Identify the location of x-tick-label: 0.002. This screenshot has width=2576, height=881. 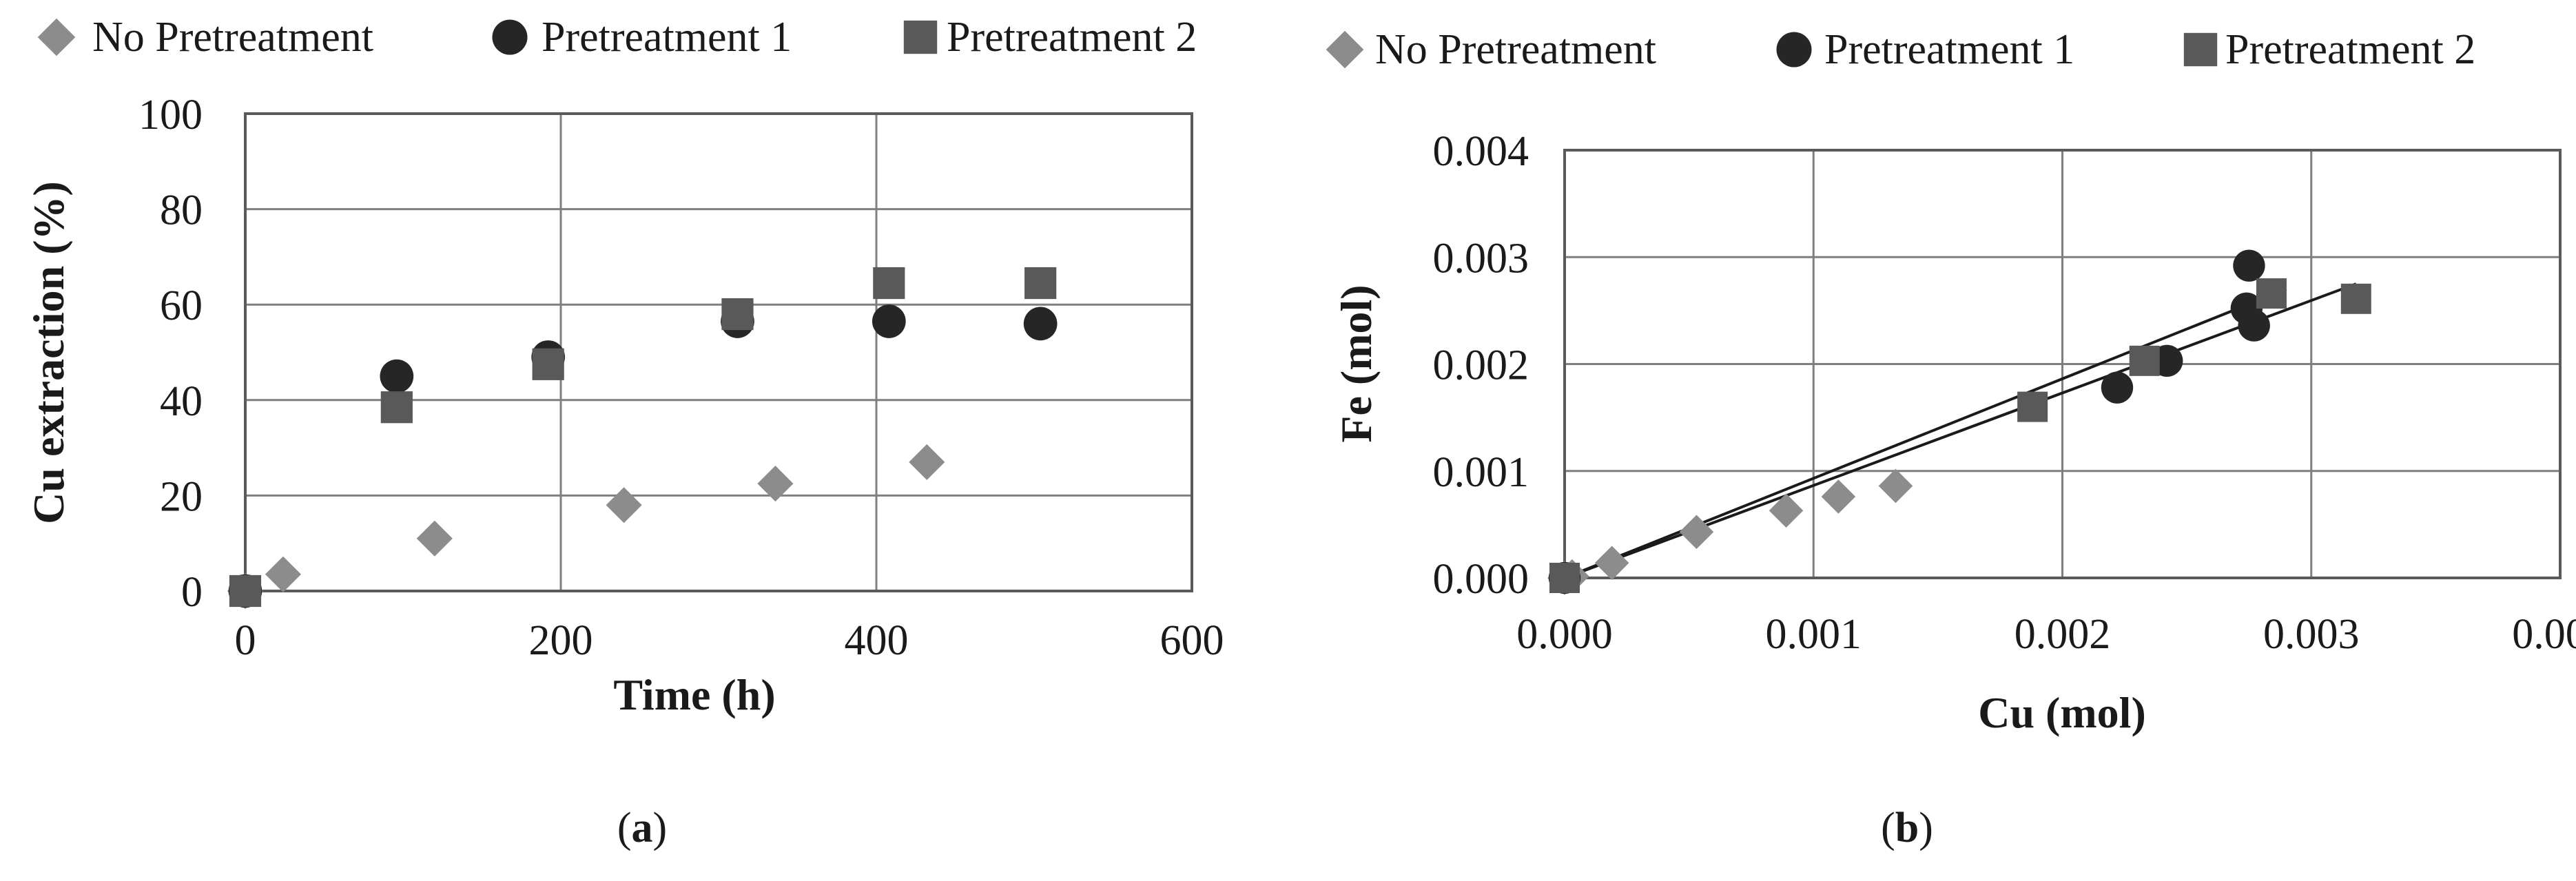
(2063, 634).